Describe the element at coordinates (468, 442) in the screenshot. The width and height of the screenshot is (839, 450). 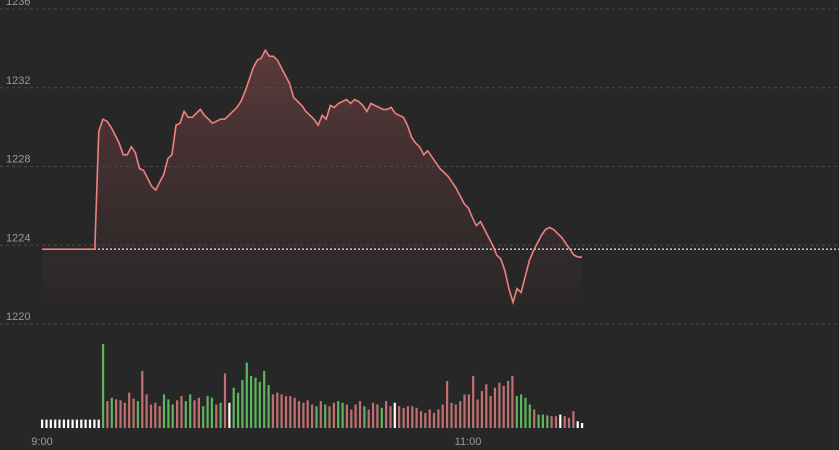
I see `x-tick-label: 11:00` at that location.